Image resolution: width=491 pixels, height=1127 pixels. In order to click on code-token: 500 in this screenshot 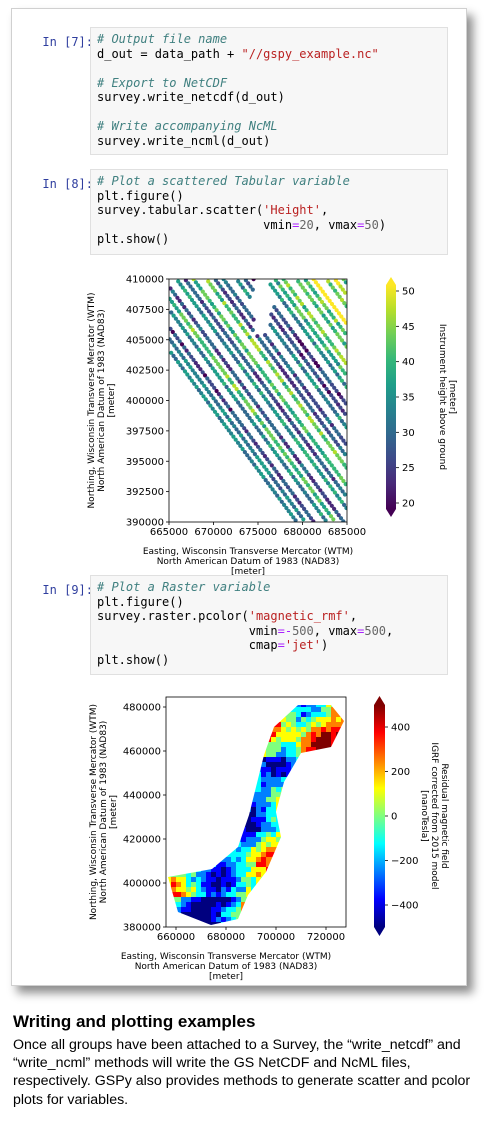, I will do `click(375, 630)`.